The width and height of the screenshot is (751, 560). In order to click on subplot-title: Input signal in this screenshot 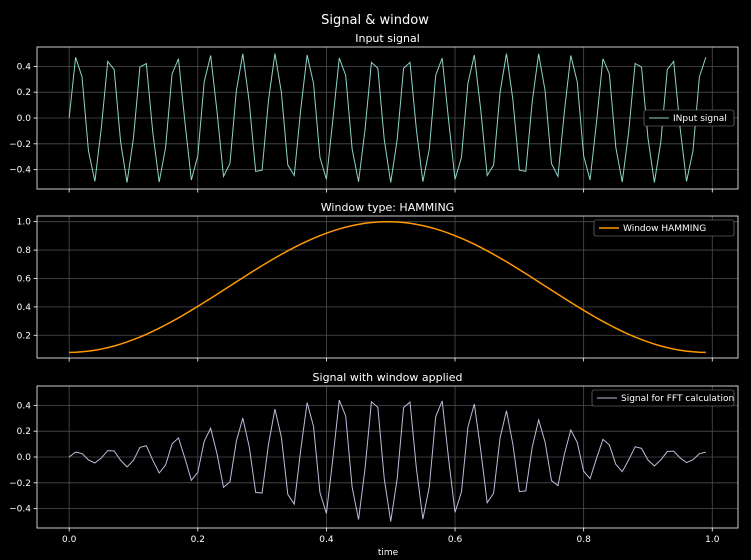, I will do `click(387, 38)`.